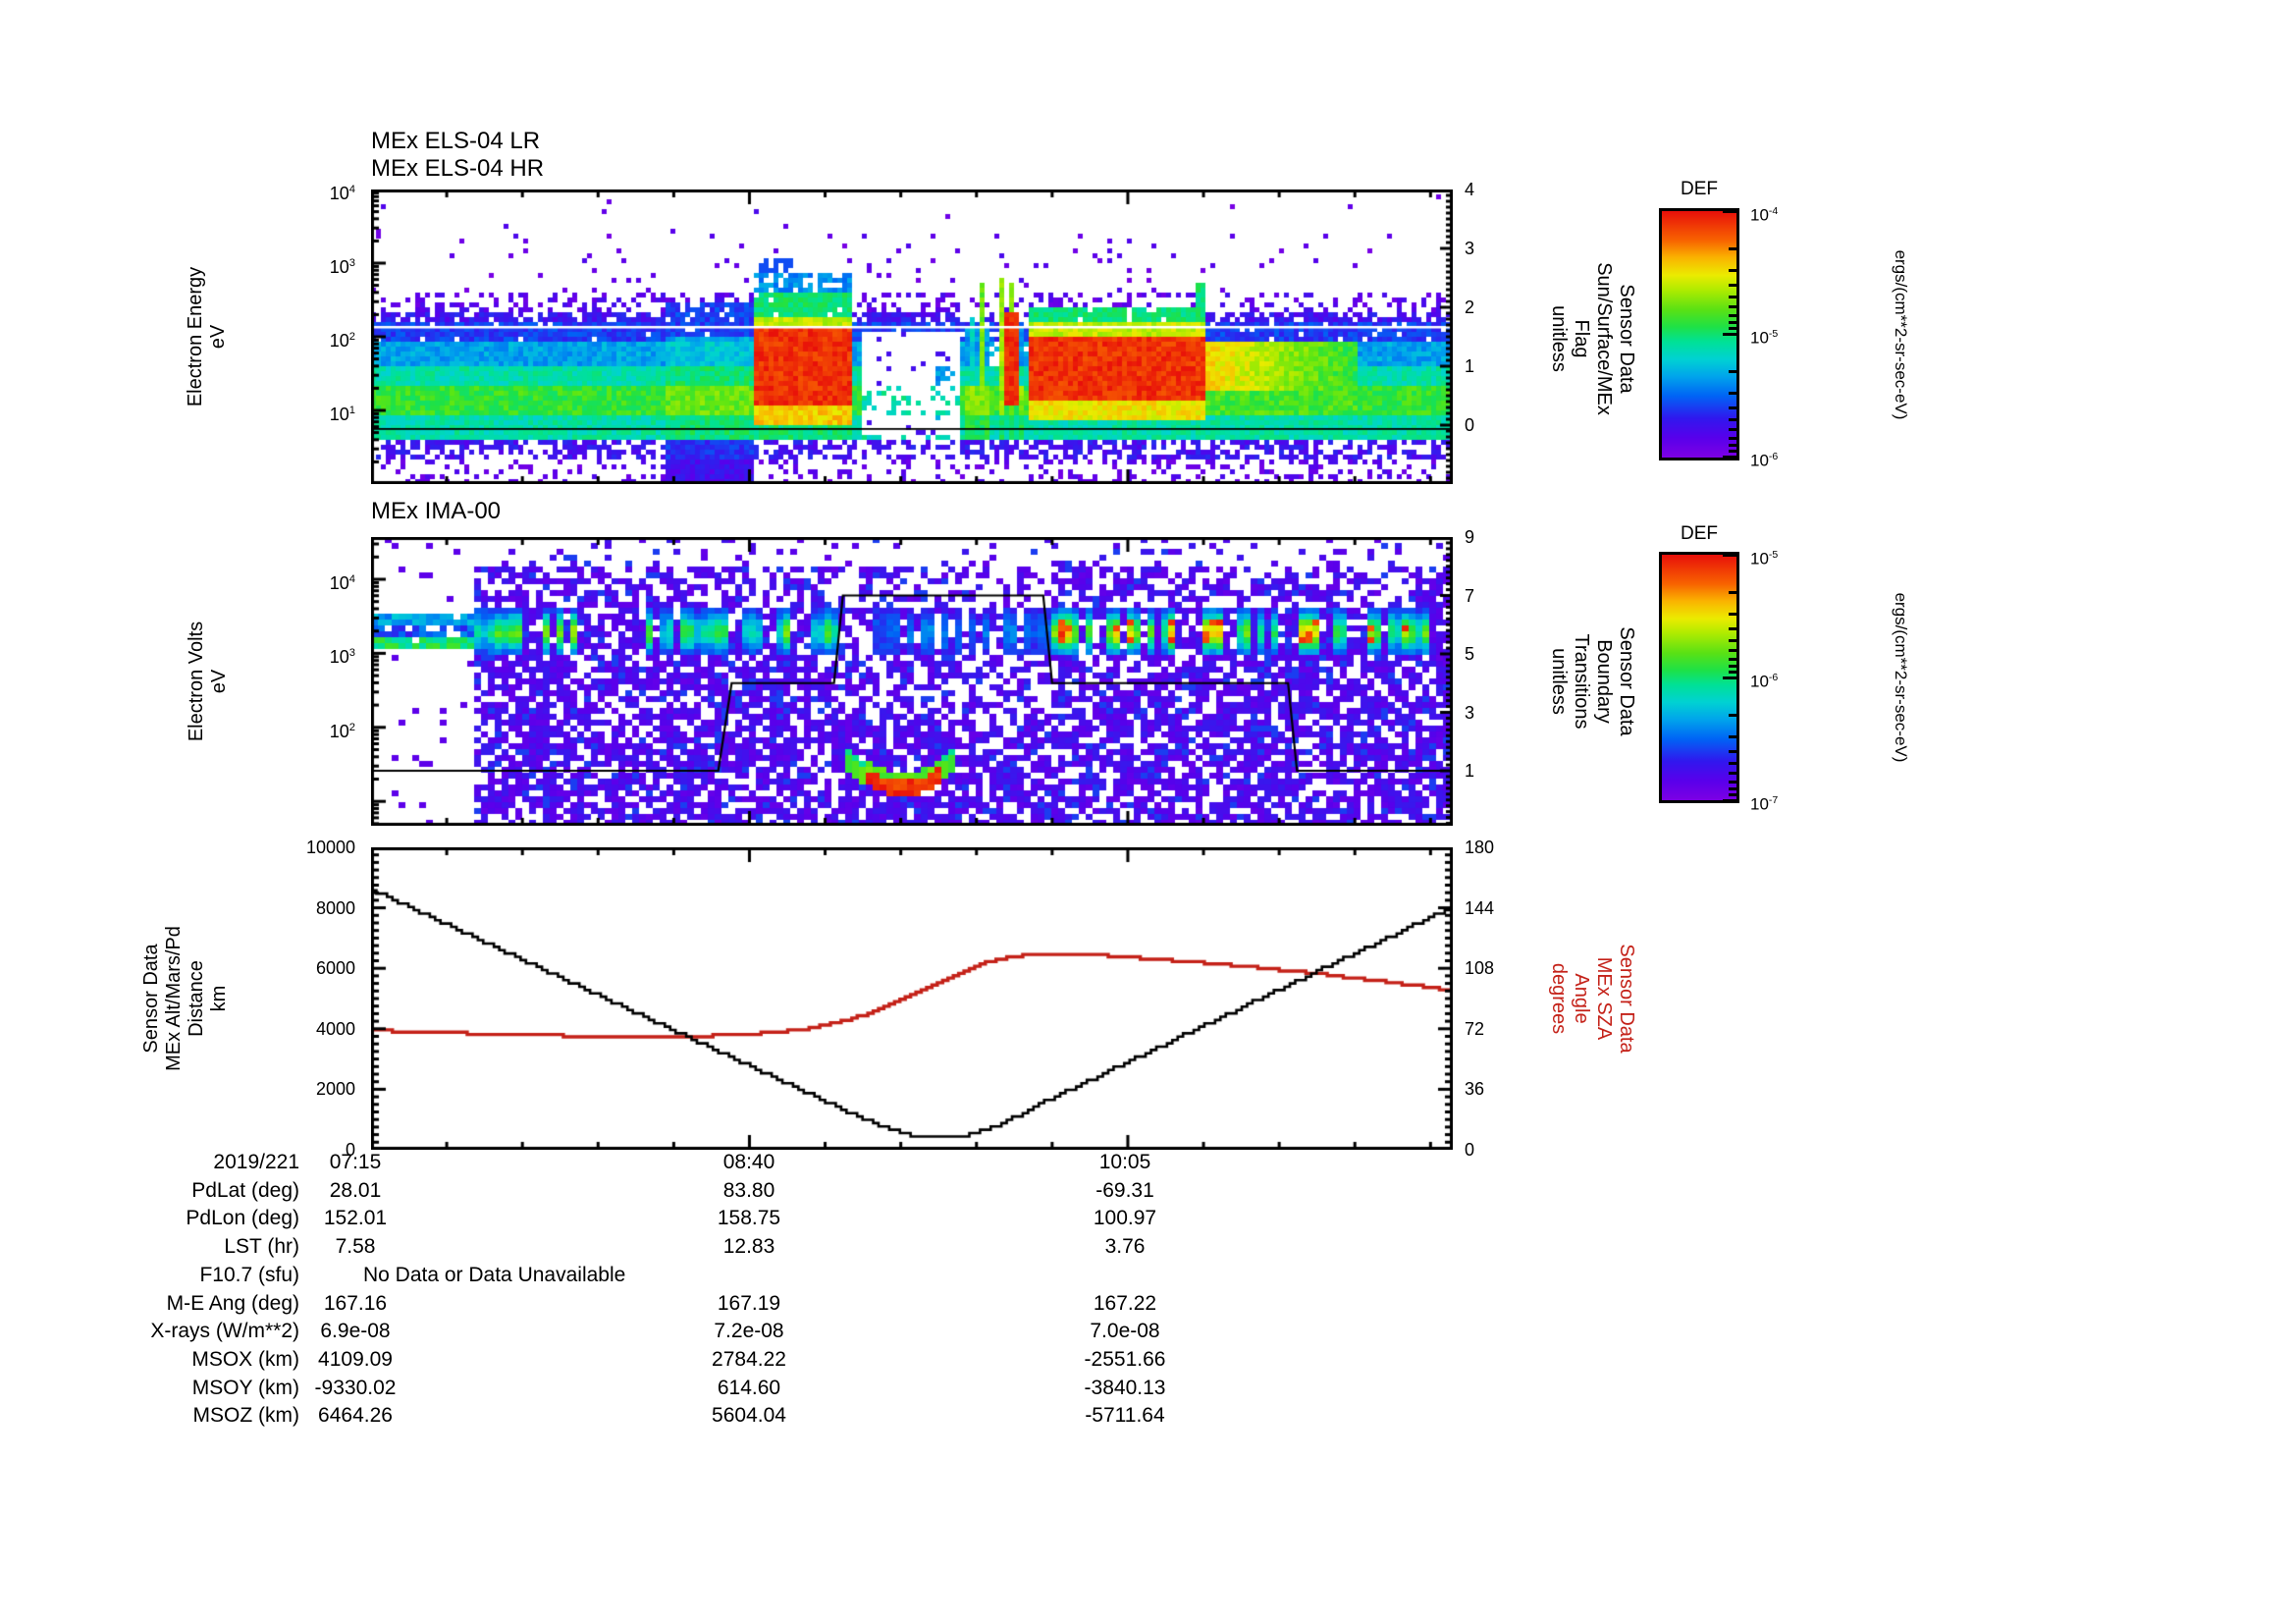 The height and width of the screenshot is (1623, 2296). What do you see at coordinates (749, 1332) in the screenshot?
I see `table-row-value: 7.2e-08` at bounding box center [749, 1332].